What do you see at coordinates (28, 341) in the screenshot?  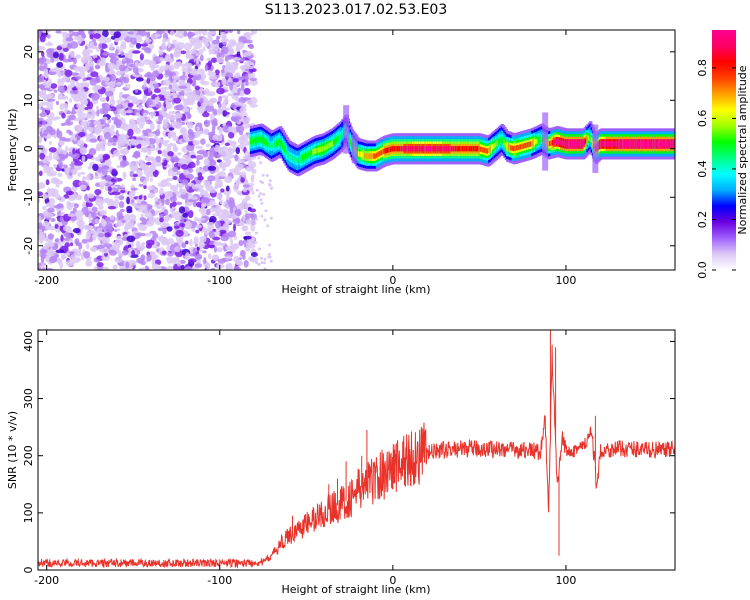 I see `y-tick-label: 400` at bounding box center [28, 341].